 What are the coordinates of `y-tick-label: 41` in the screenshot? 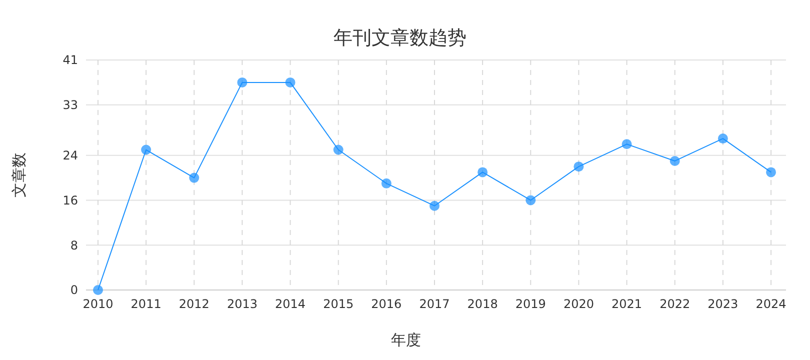 It's located at (70, 60).